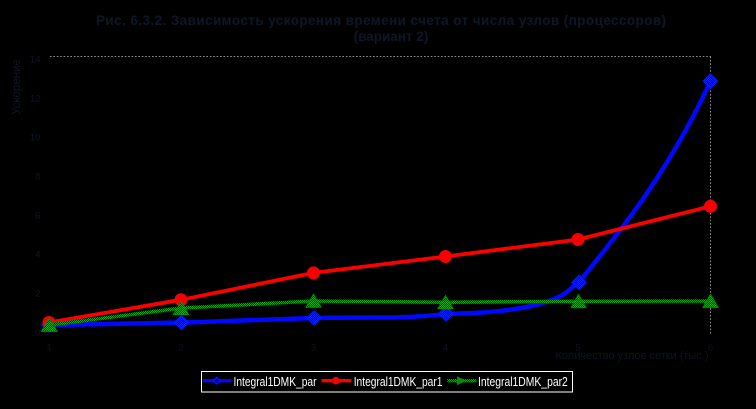 The width and height of the screenshot is (756, 409). What do you see at coordinates (391, 36) in the screenshot?
I see `svg-text: (вариант 2)` at bounding box center [391, 36].